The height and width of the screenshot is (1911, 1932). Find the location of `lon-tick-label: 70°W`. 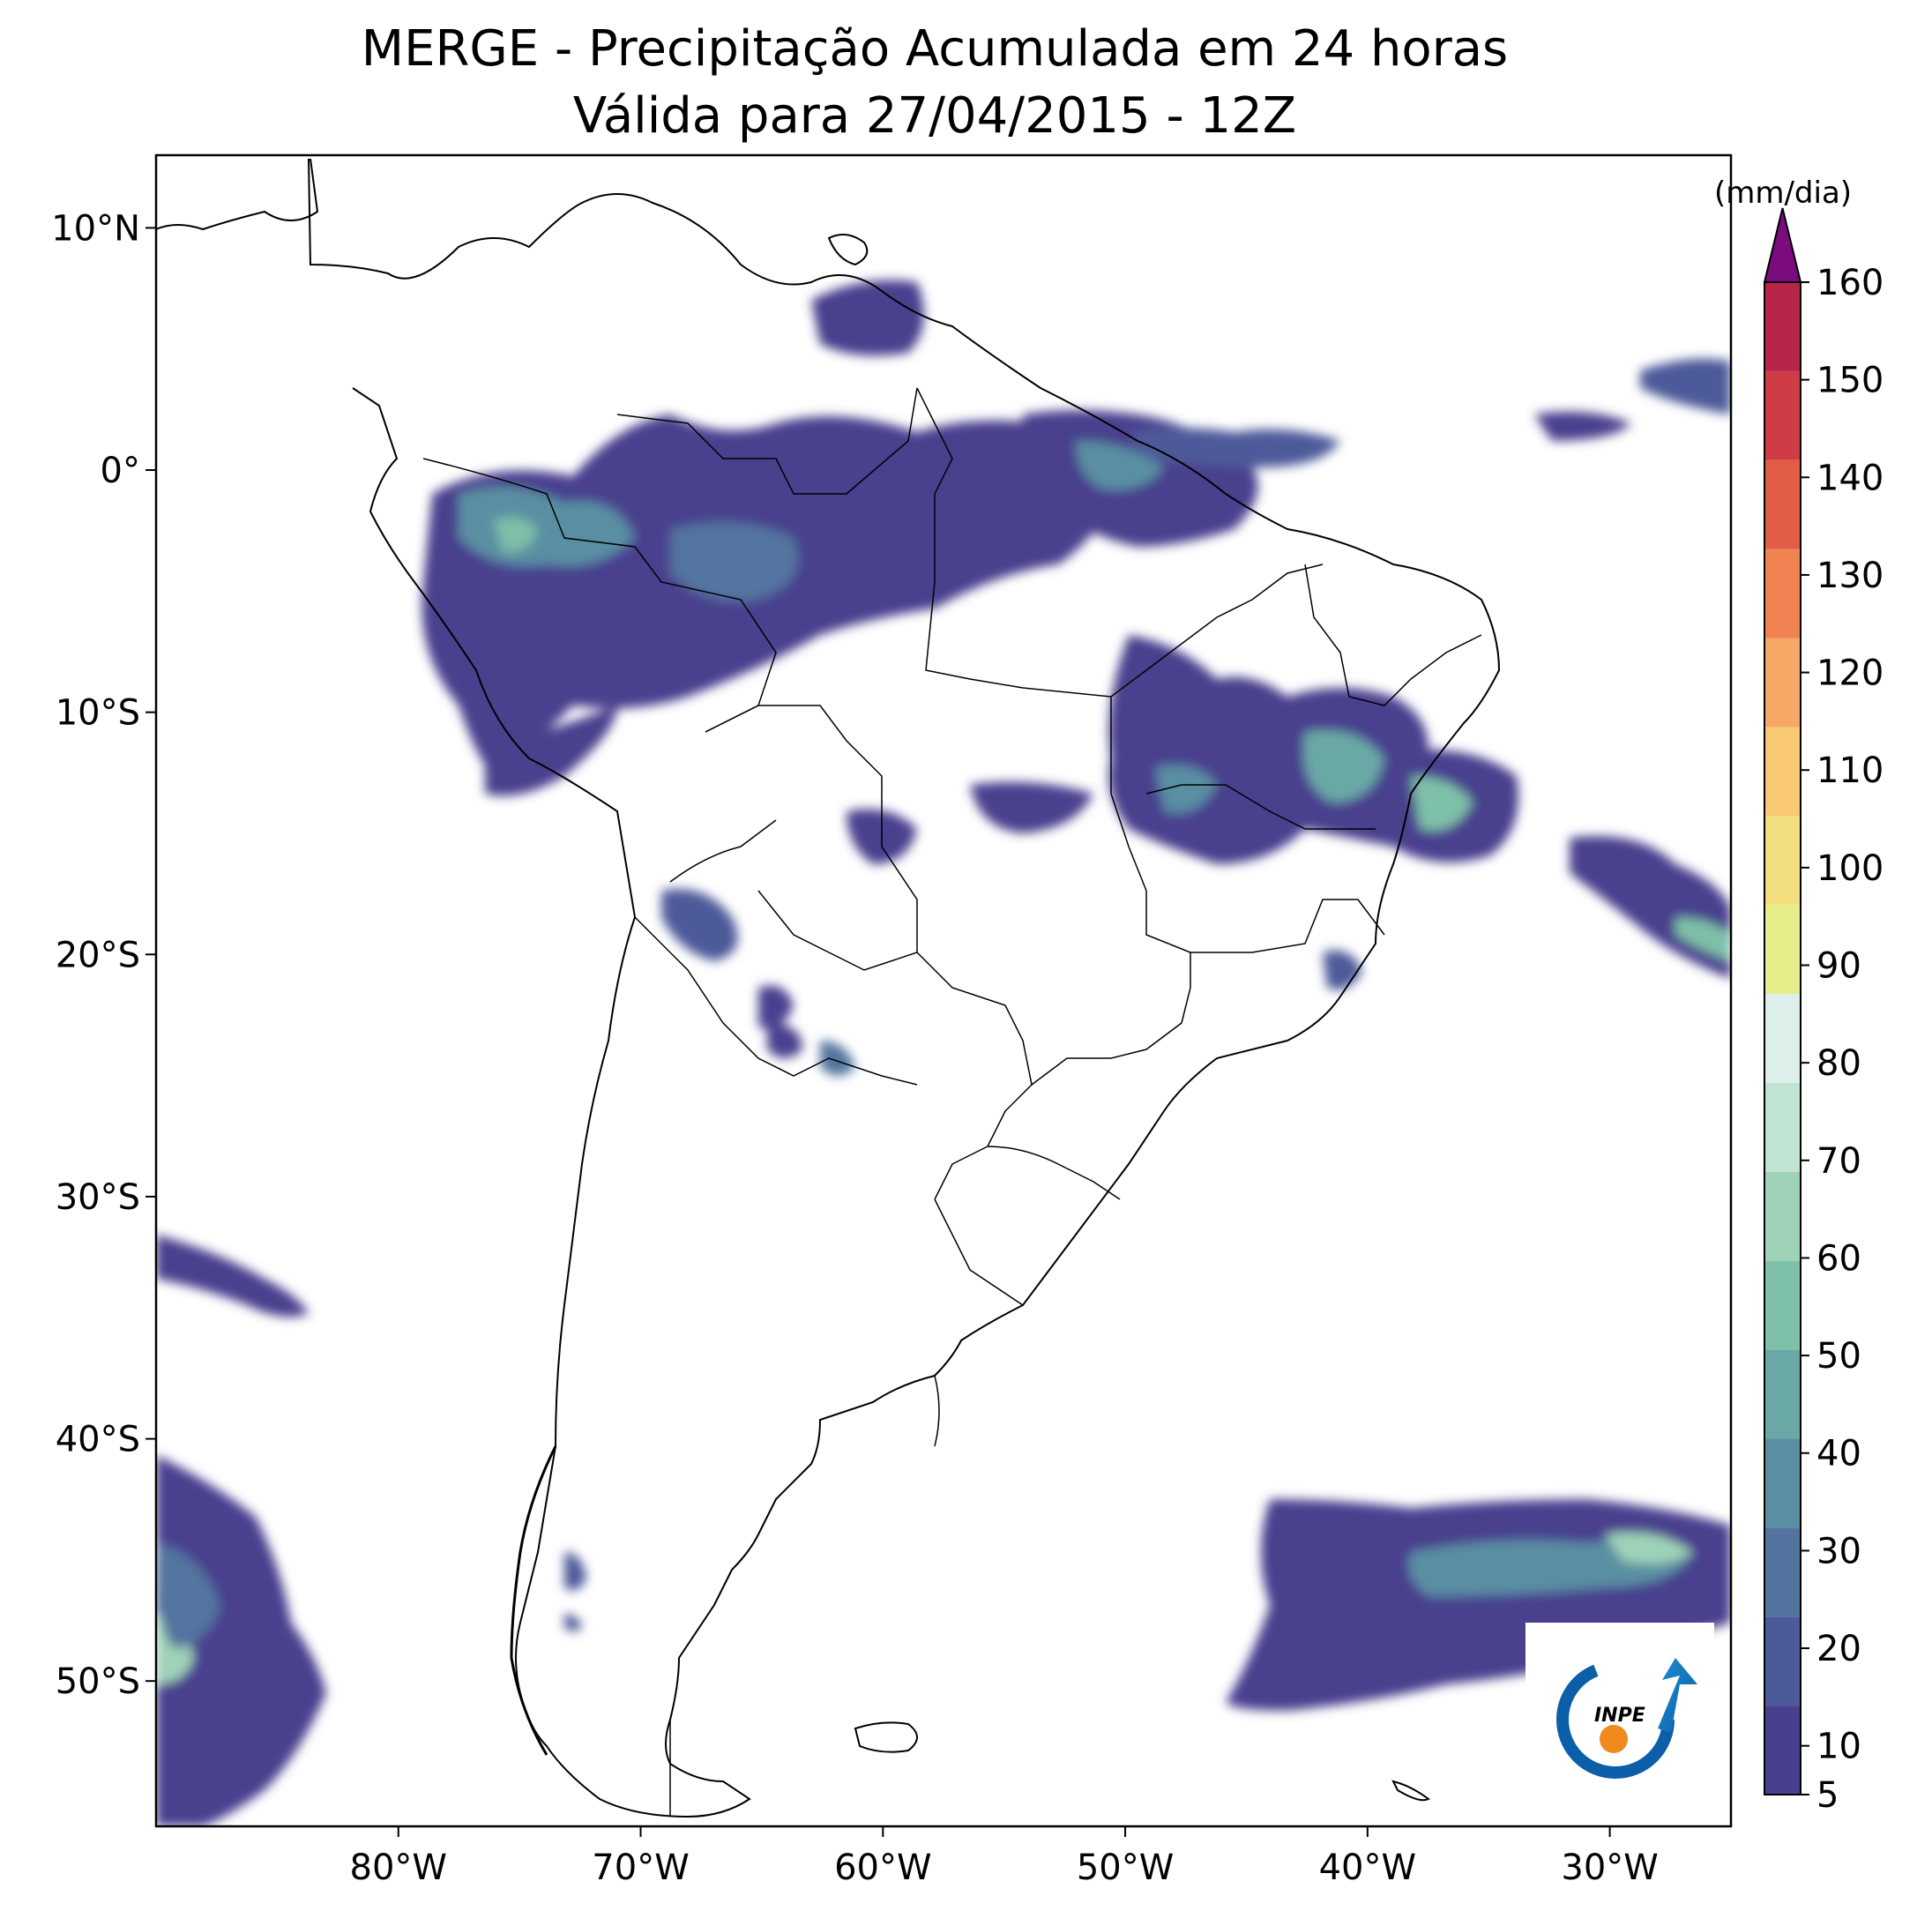

lon-tick-label: 70°W is located at coordinates (640, 1868).